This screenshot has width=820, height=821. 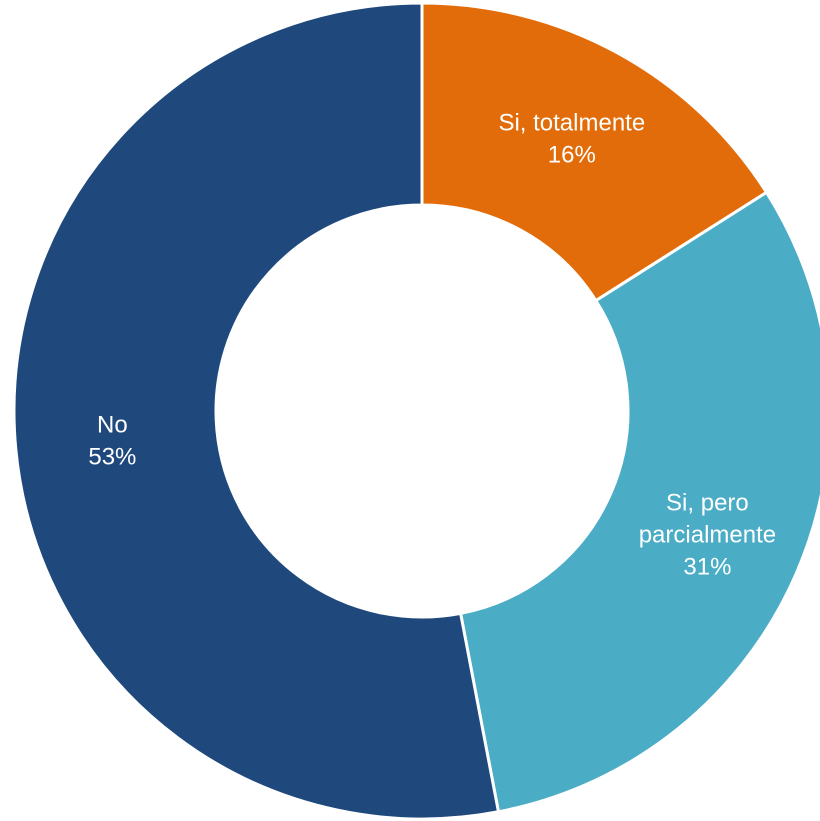 What do you see at coordinates (571, 122) in the screenshot?
I see `slice-category-label: Si, totalmente` at bounding box center [571, 122].